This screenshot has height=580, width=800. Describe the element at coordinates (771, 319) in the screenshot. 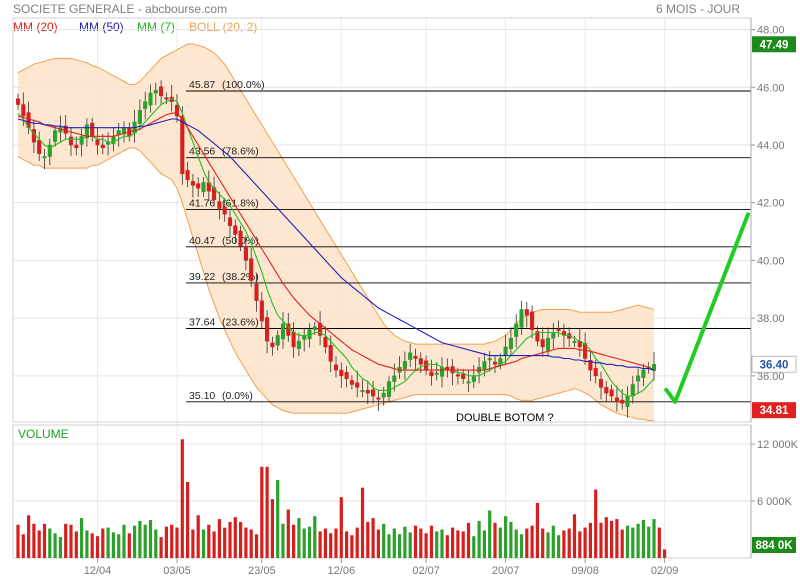

I see `price-tick-label: 38.00` at that location.